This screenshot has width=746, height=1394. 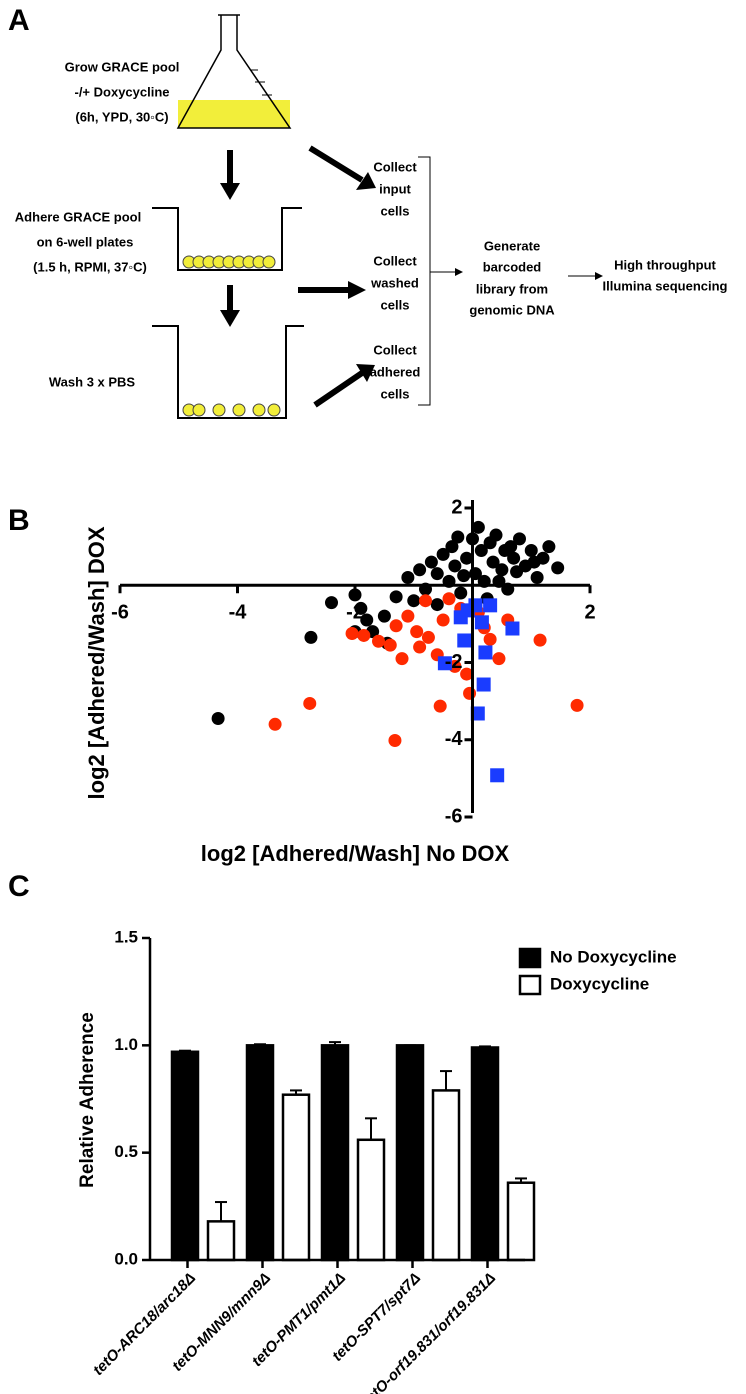 What do you see at coordinates (512, 309) in the screenshot?
I see `label: genomic DNA` at bounding box center [512, 309].